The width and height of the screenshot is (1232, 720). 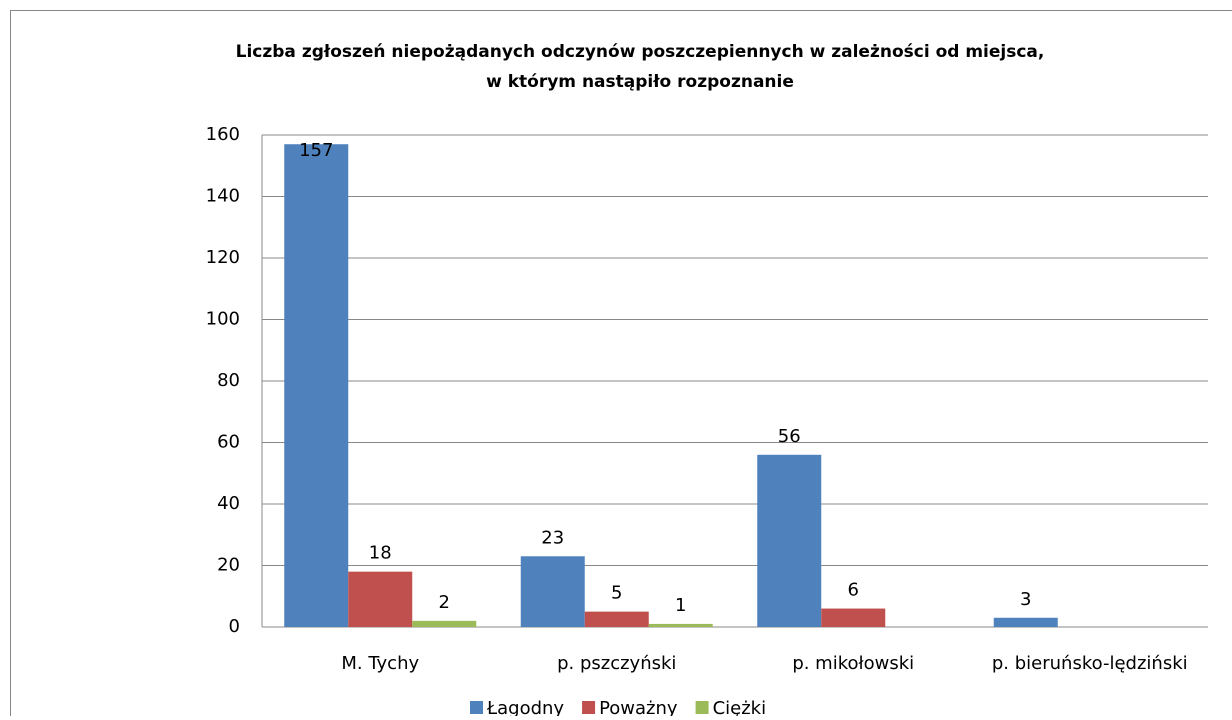 I want to click on y-tick-label: 100, so click(x=223, y=319).